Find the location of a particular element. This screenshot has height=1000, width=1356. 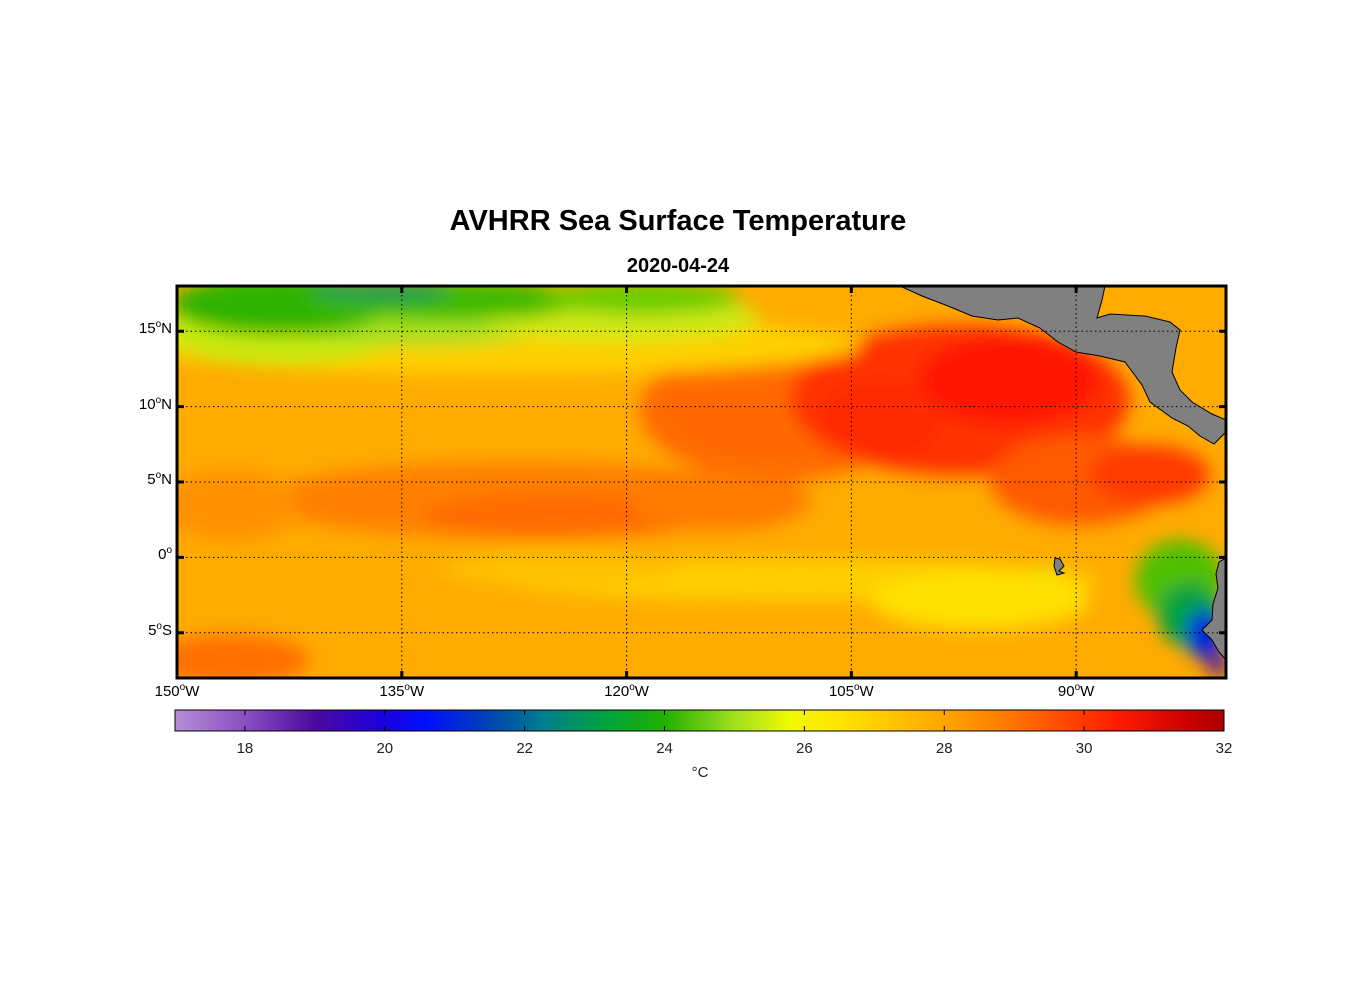

figure-subtitle: 2020-04-24 is located at coordinates (678, 266).